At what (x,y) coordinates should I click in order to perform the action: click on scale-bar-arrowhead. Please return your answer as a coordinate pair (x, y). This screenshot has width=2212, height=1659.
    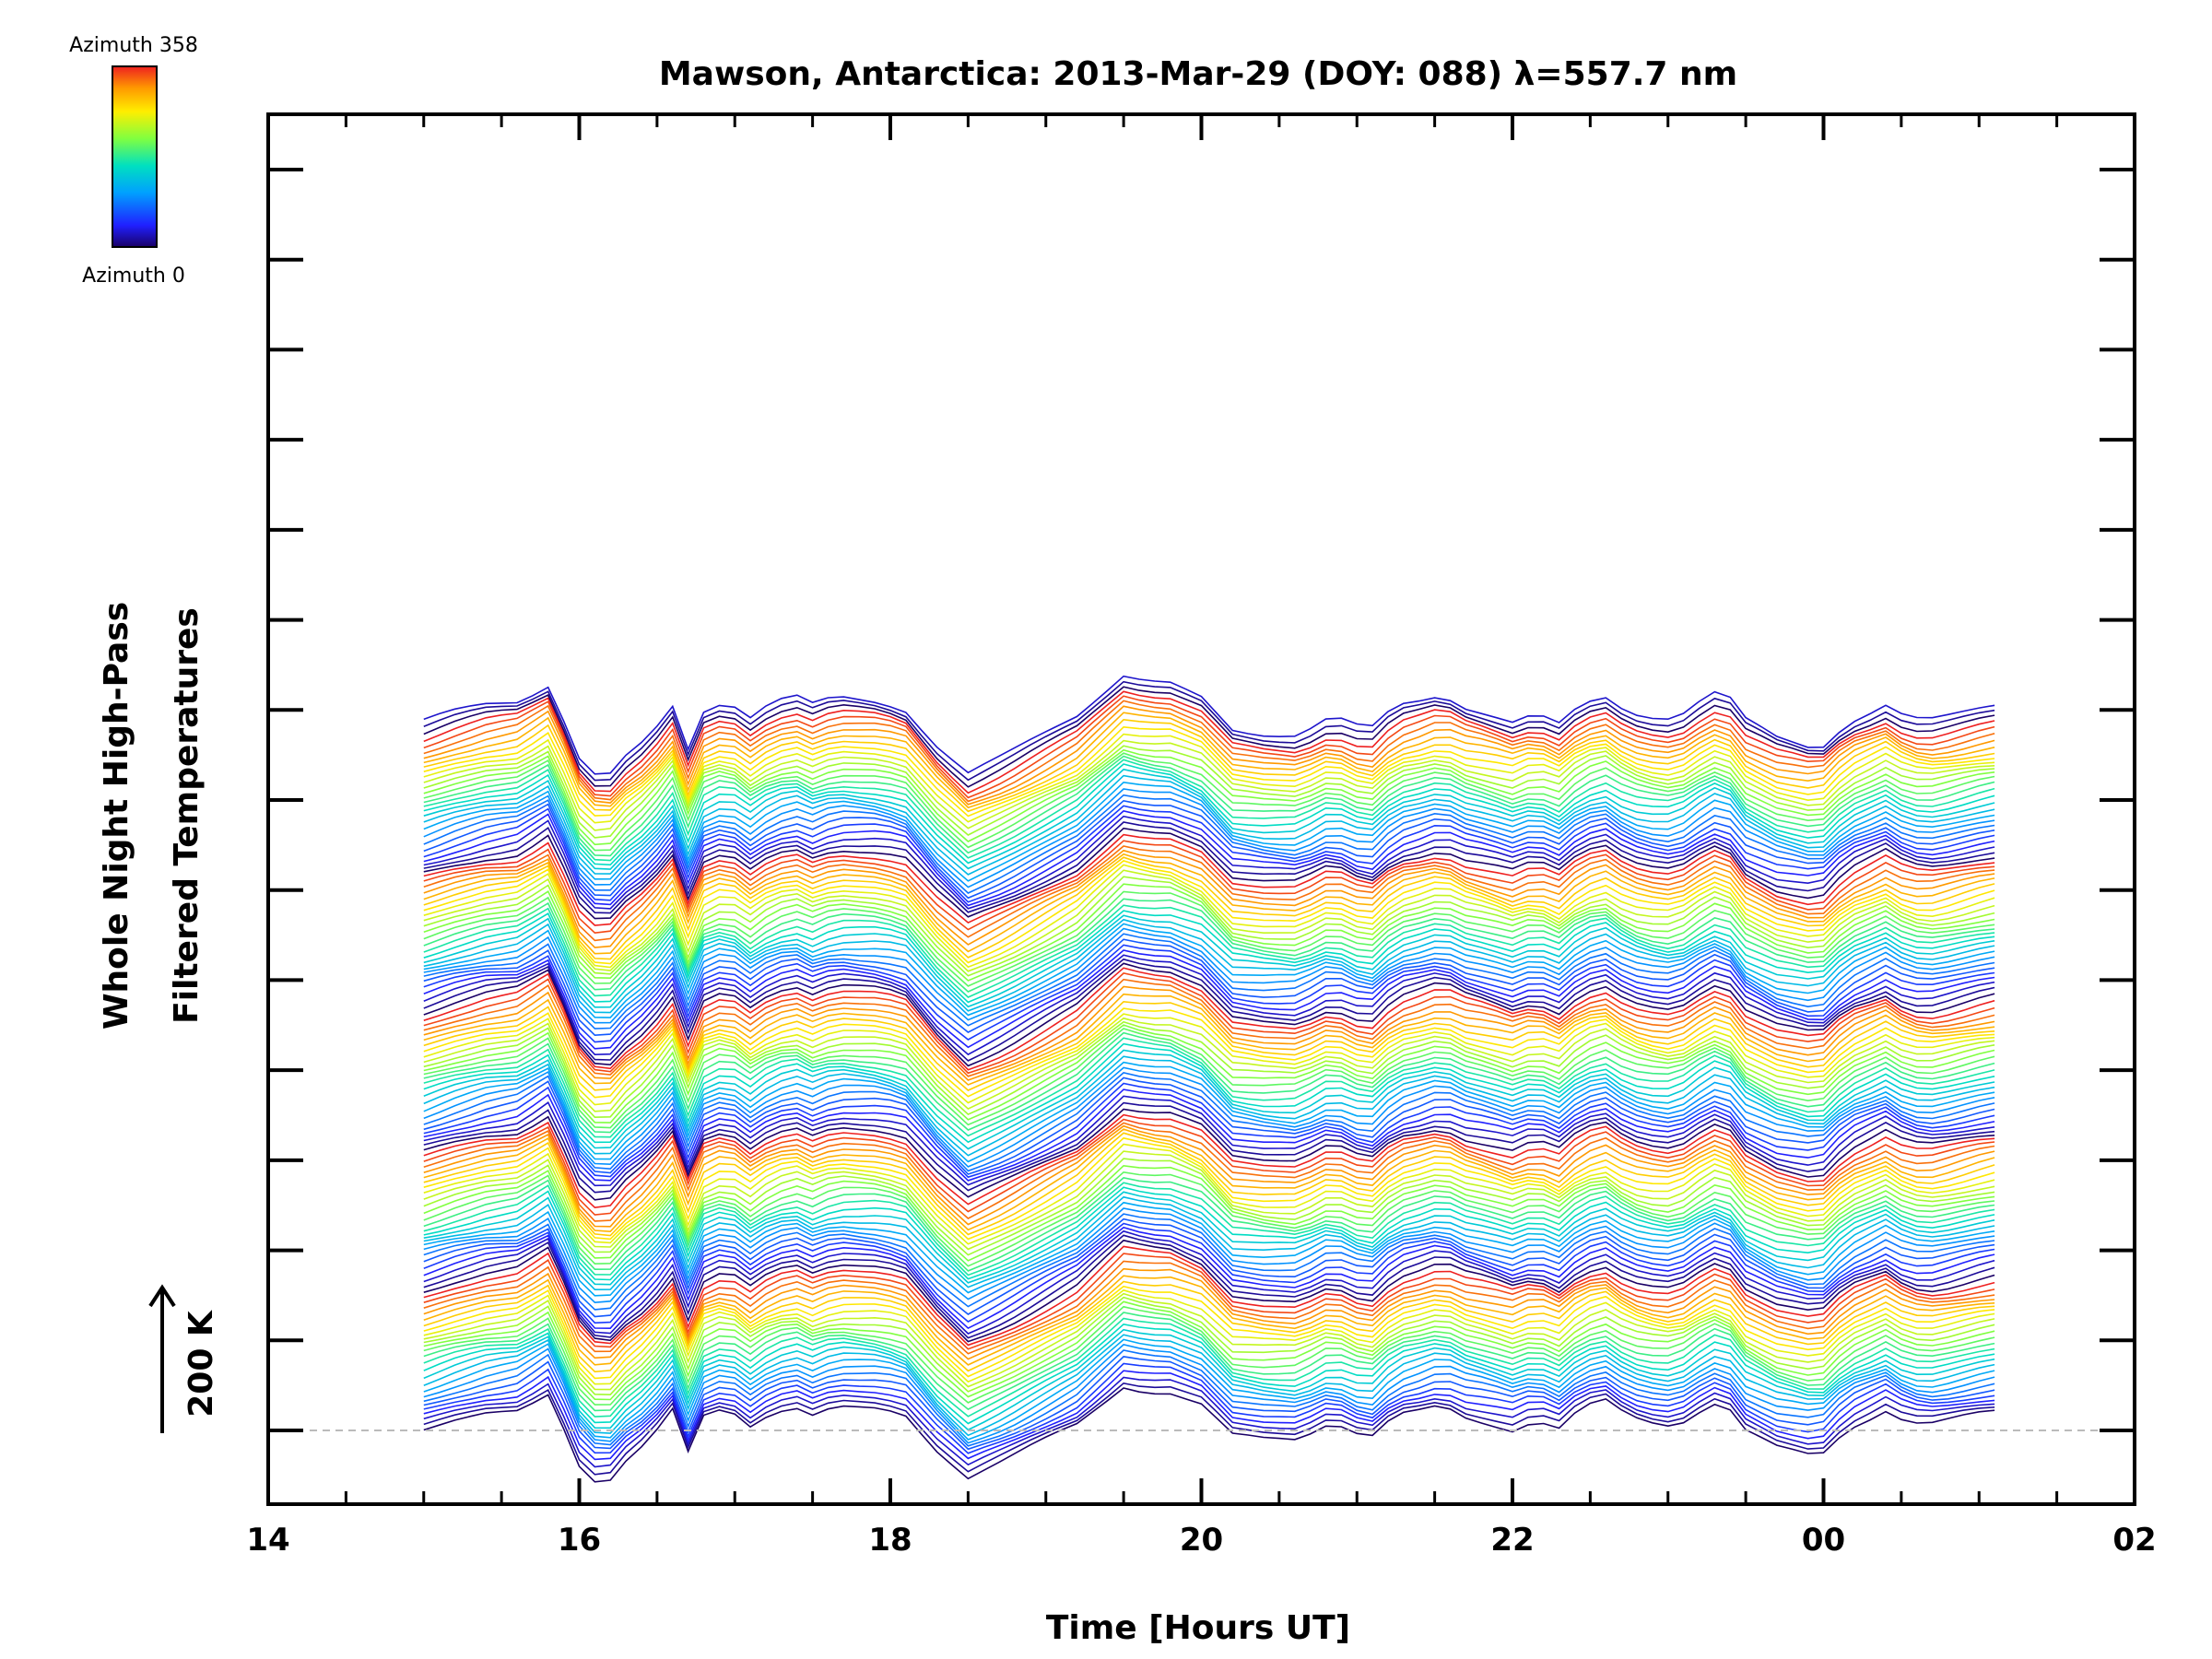
    Looking at the image, I should click on (162, 1296).